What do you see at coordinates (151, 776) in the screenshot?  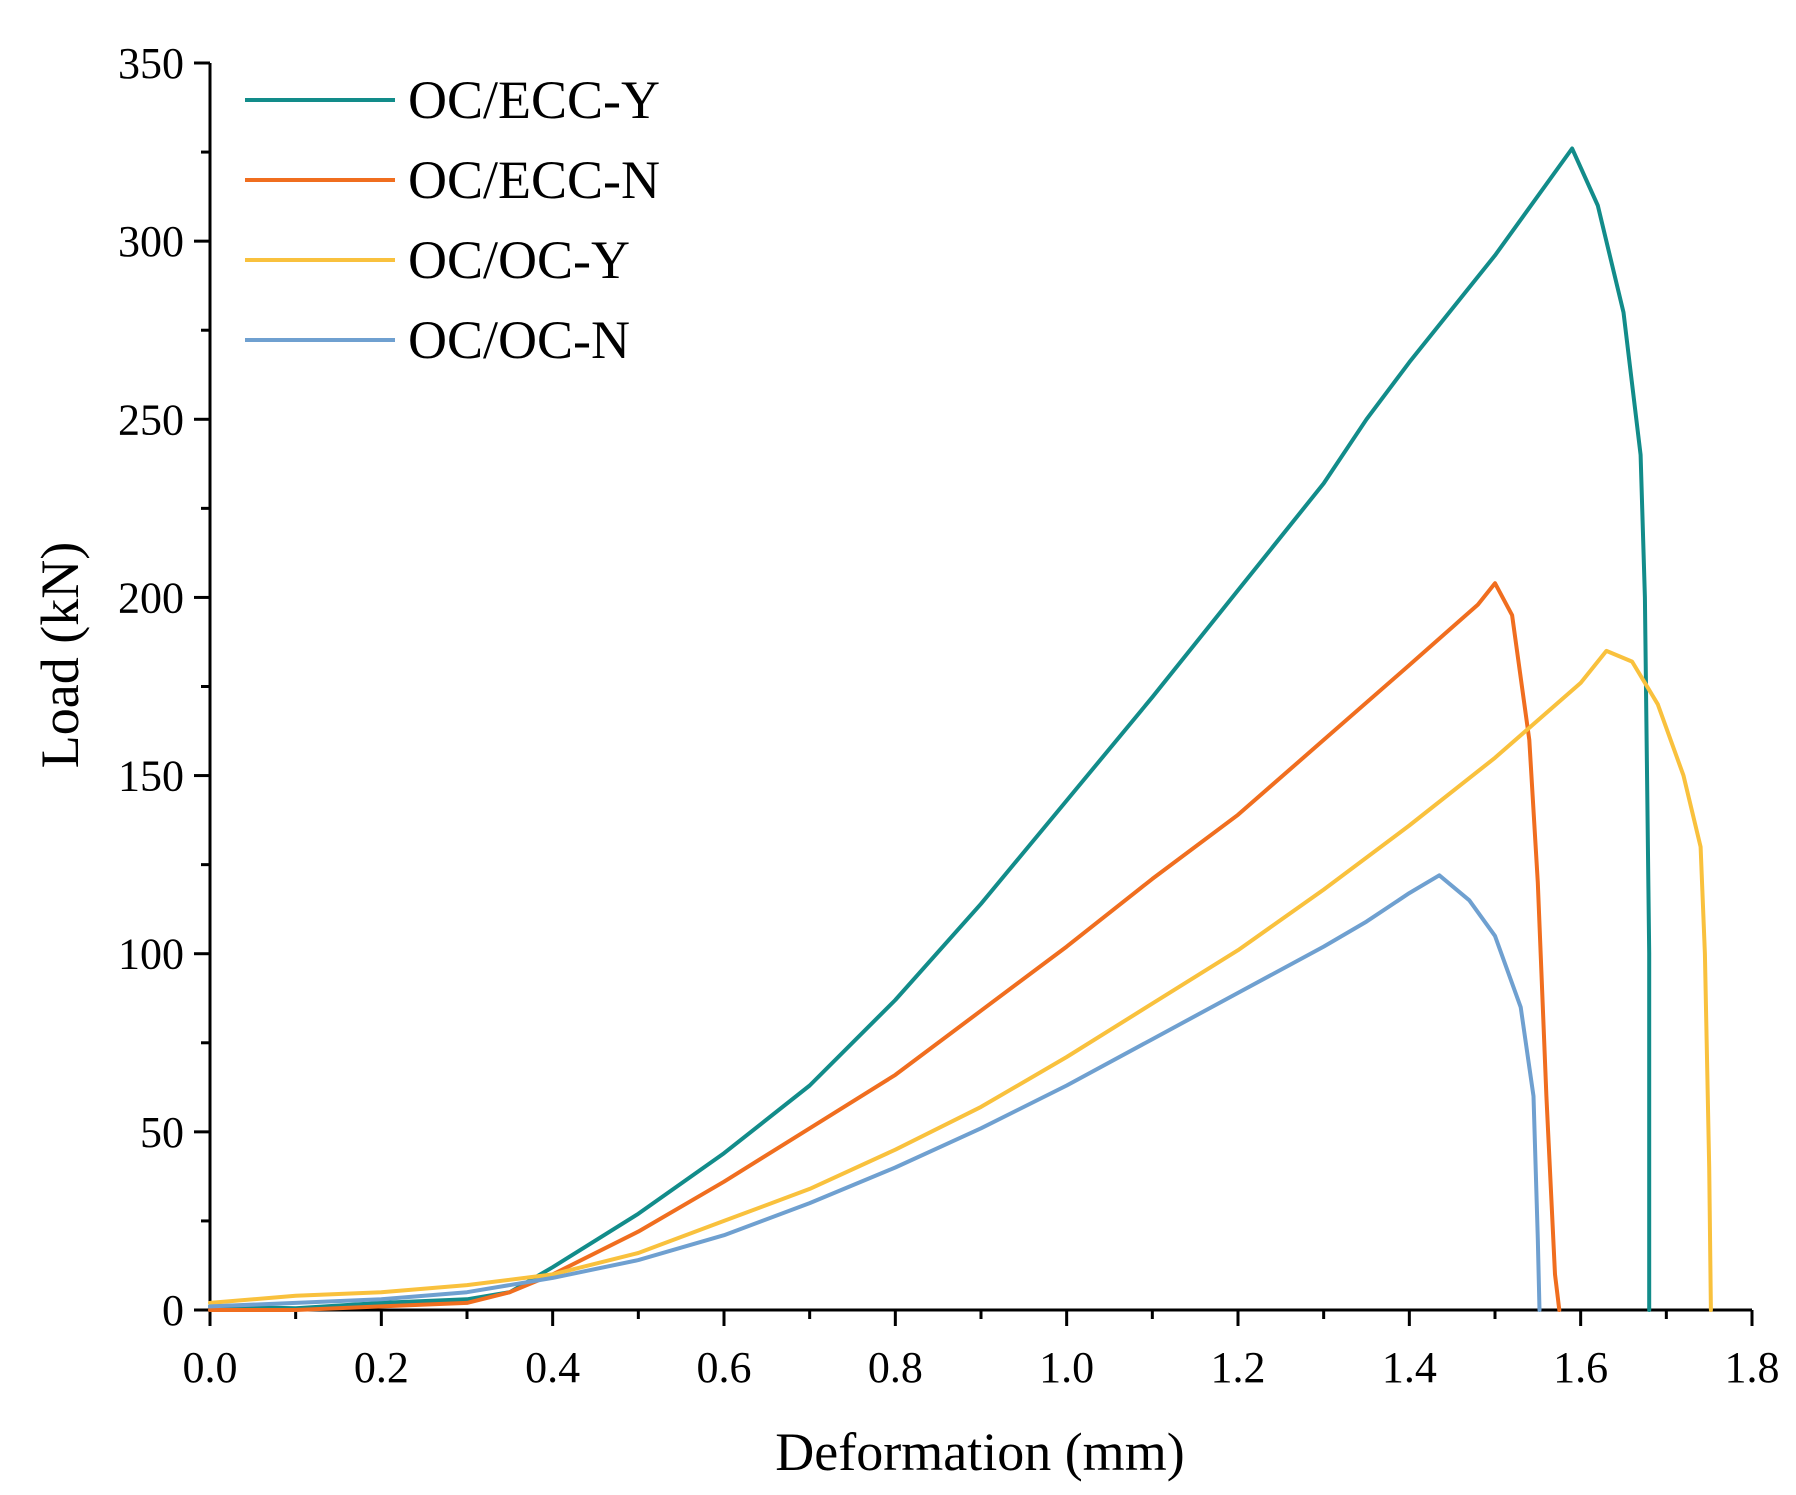 I see `y-tick-label: 150` at bounding box center [151, 776].